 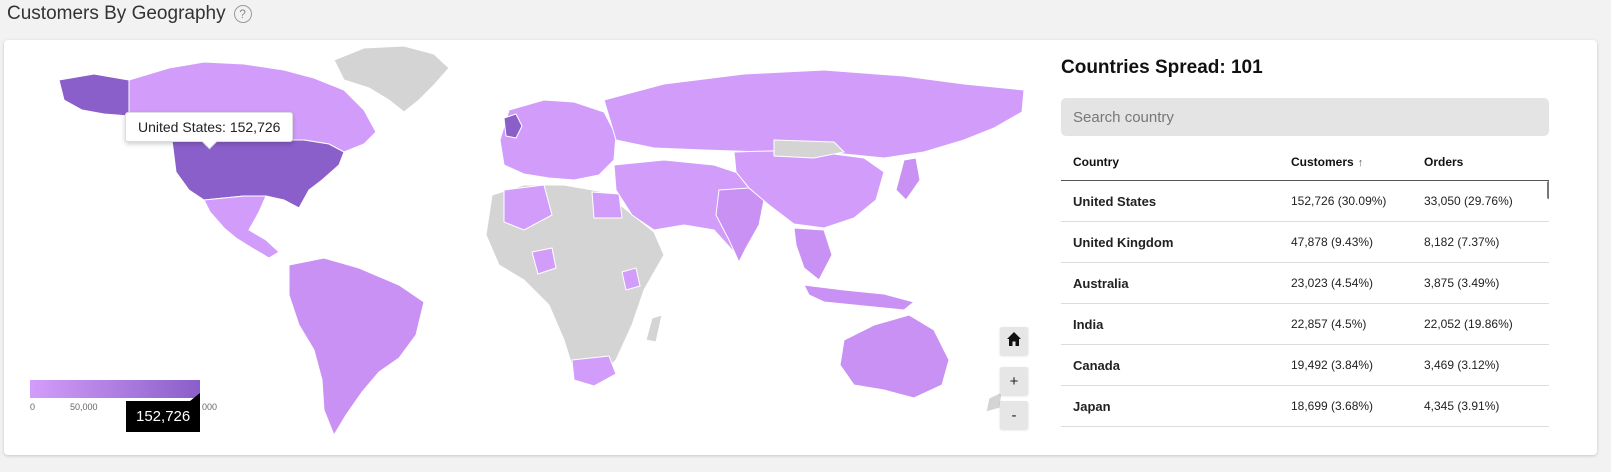 I want to click on table-row: Japan 18,699 (3.68%) 4,345 (3.91%), so click(x=1305, y=406).